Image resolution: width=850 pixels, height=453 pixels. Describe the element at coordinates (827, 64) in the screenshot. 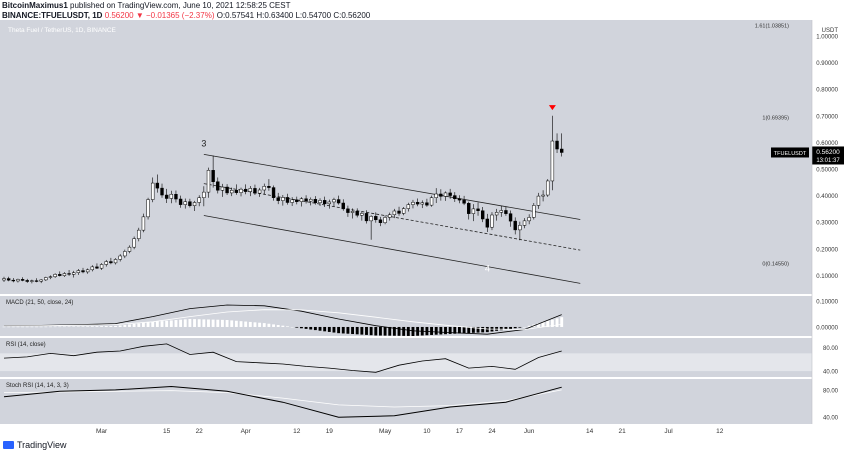

I see `y-tick-label: 0.90000` at that location.